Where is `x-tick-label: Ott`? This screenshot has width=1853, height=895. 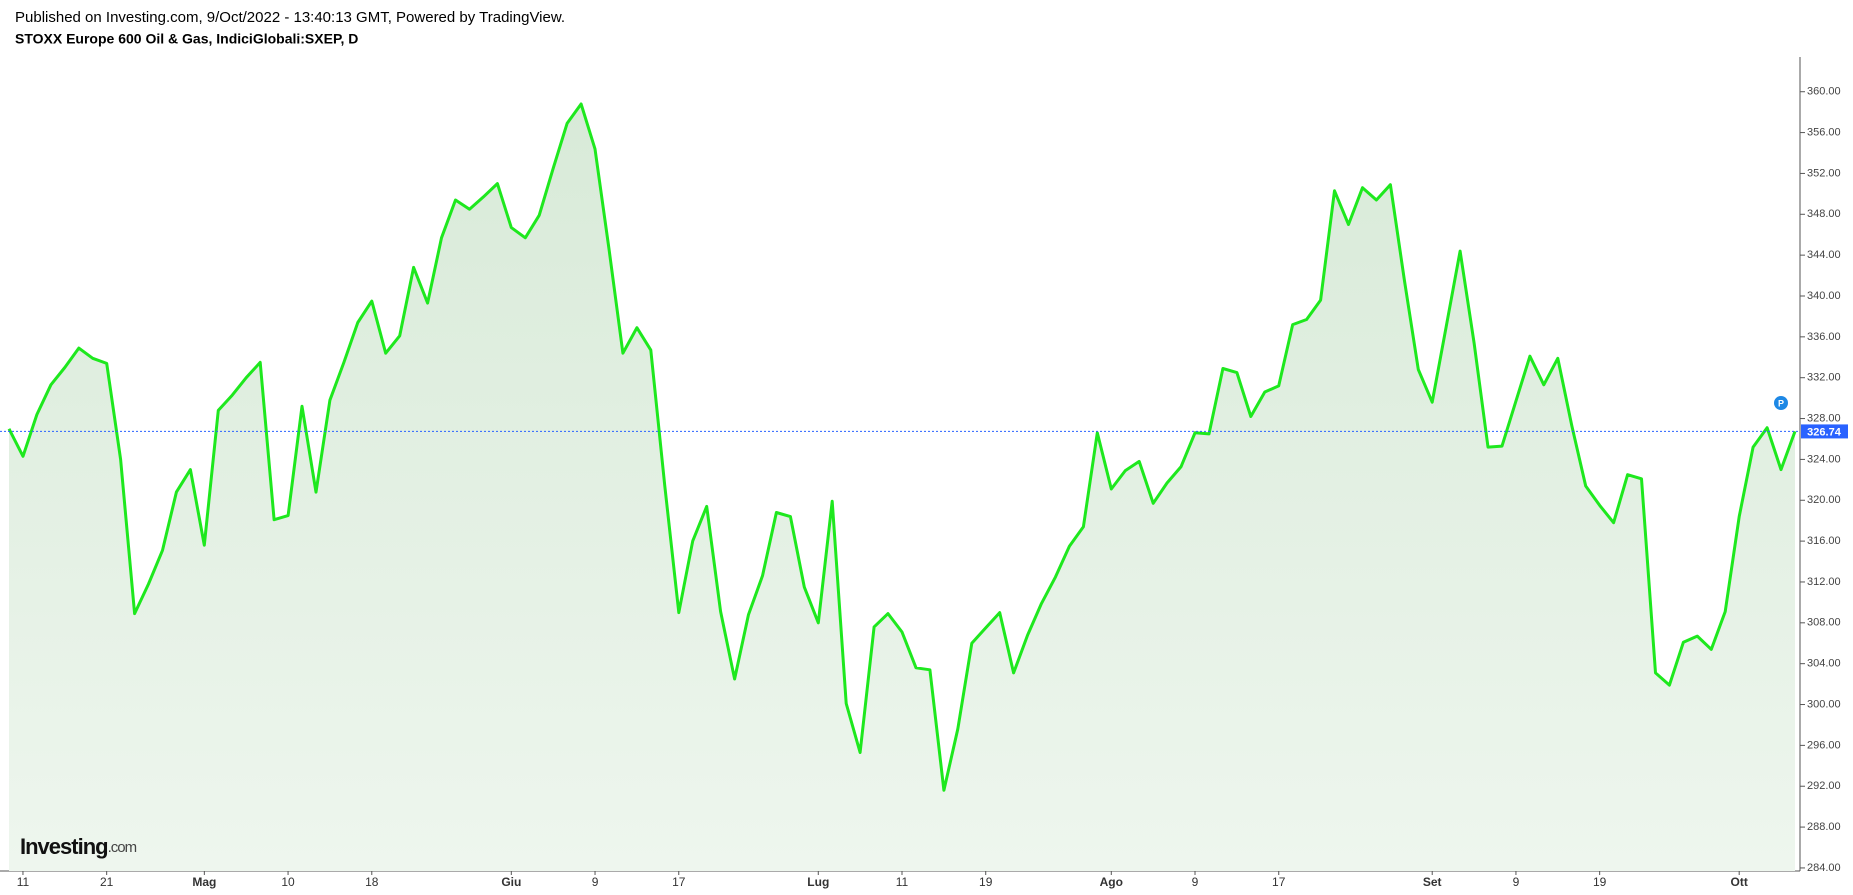 x-tick-label: Ott is located at coordinates (1739, 882).